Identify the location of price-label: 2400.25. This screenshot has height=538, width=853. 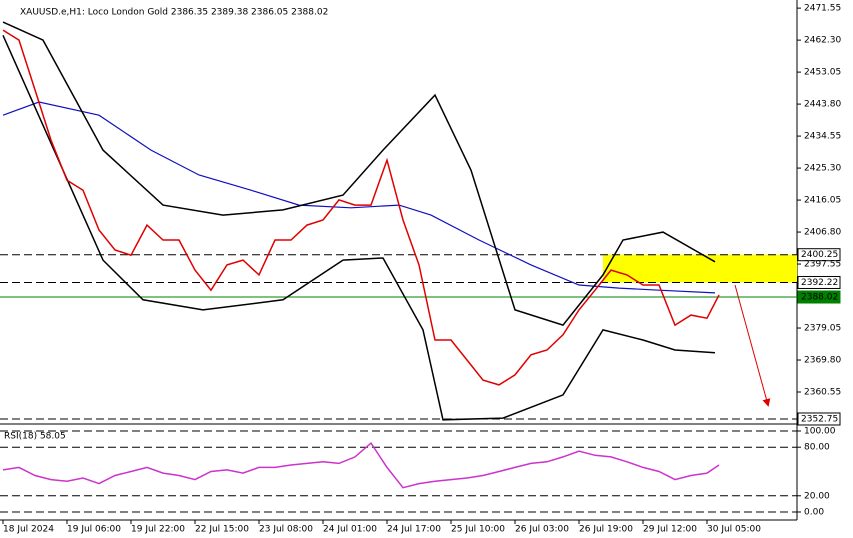
(819, 255).